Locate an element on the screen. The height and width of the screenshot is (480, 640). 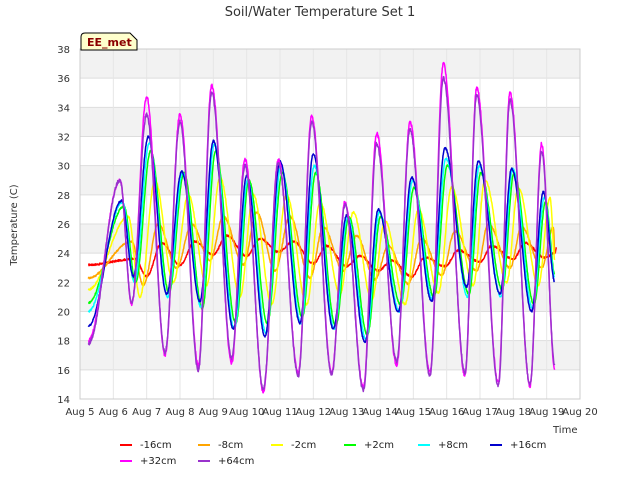
x-tick-label: Aug 8 is located at coordinates (179, 412).